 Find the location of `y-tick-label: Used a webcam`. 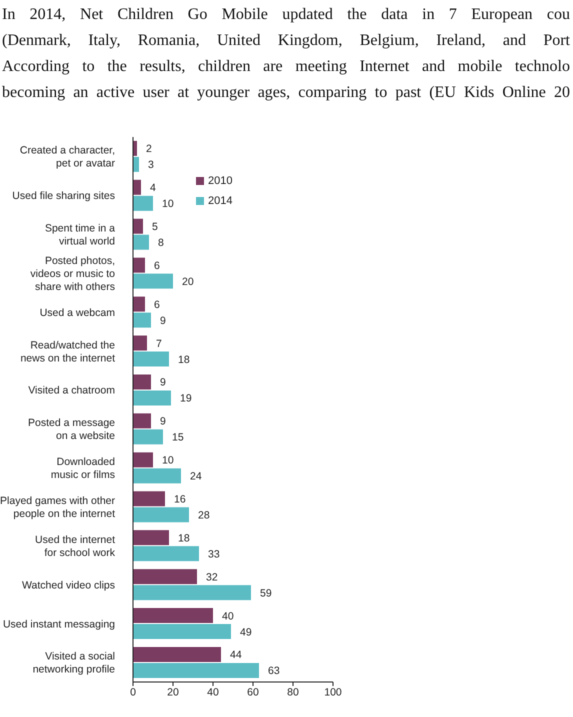

y-tick-label: Used a webcam is located at coordinates (78, 312).